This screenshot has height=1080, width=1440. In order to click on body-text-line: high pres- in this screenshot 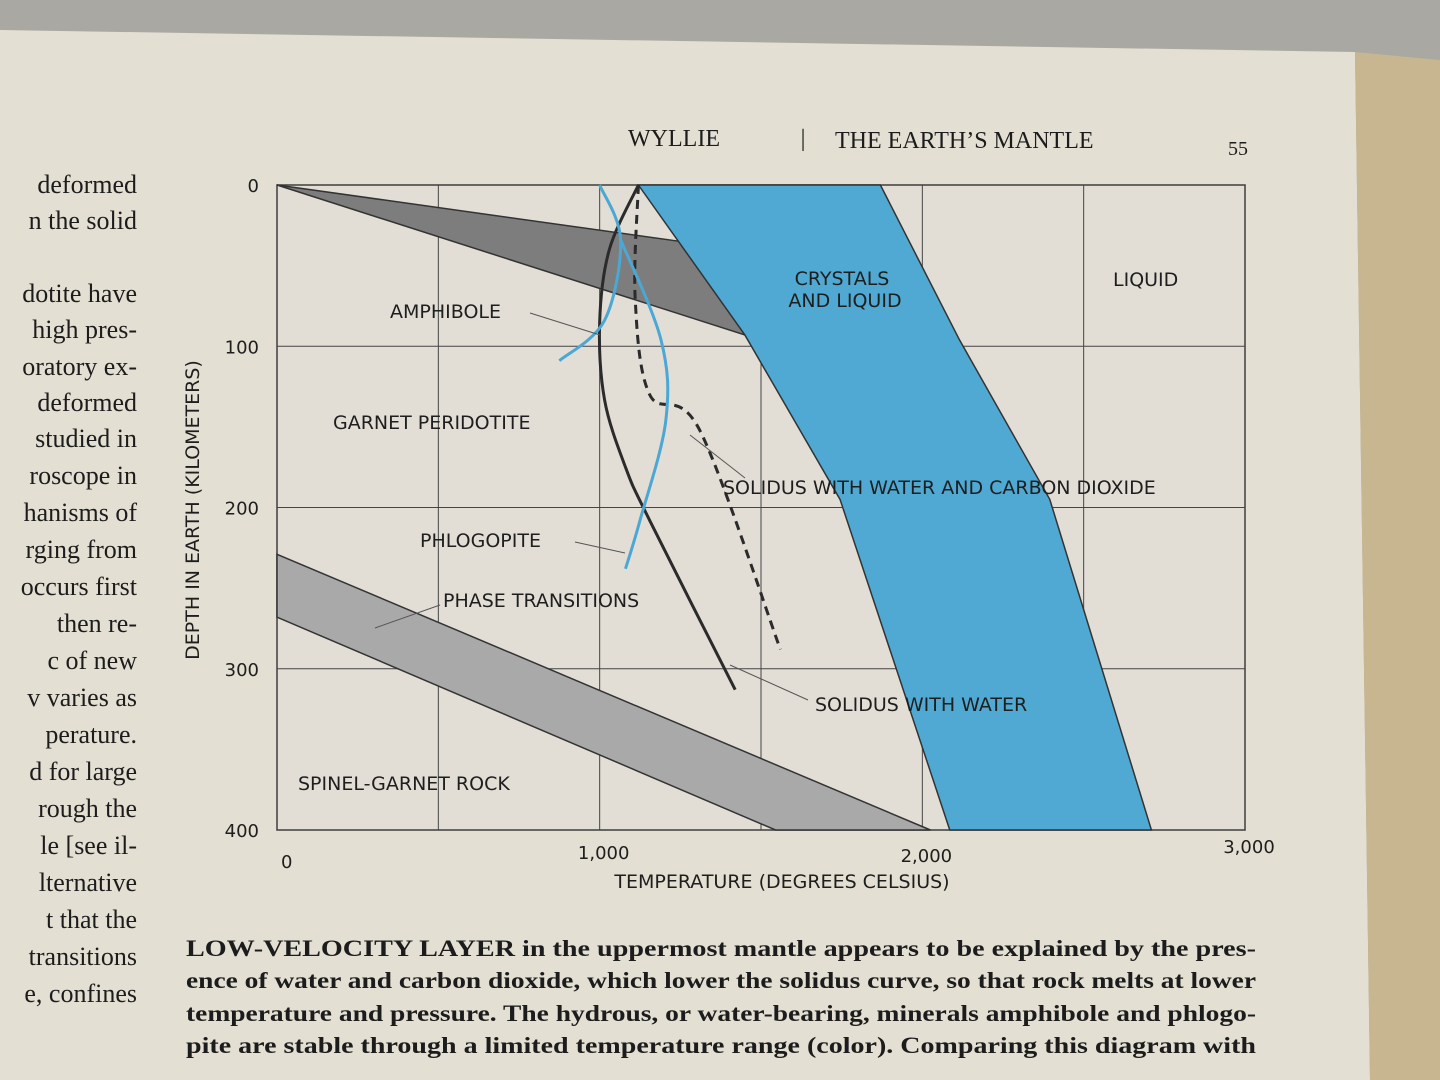, I will do `click(84, 329)`.